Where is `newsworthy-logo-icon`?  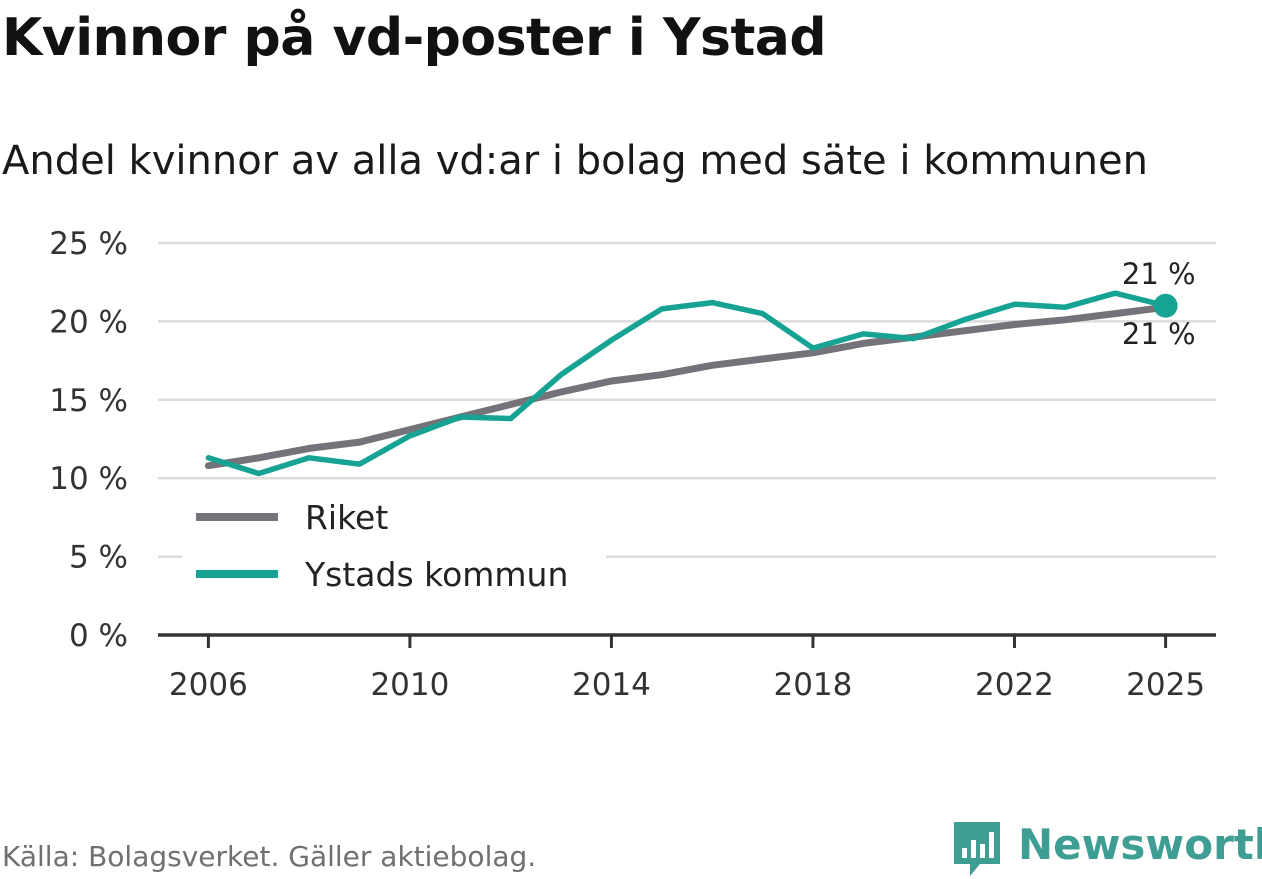 newsworthy-logo-icon is located at coordinates (977, 849).